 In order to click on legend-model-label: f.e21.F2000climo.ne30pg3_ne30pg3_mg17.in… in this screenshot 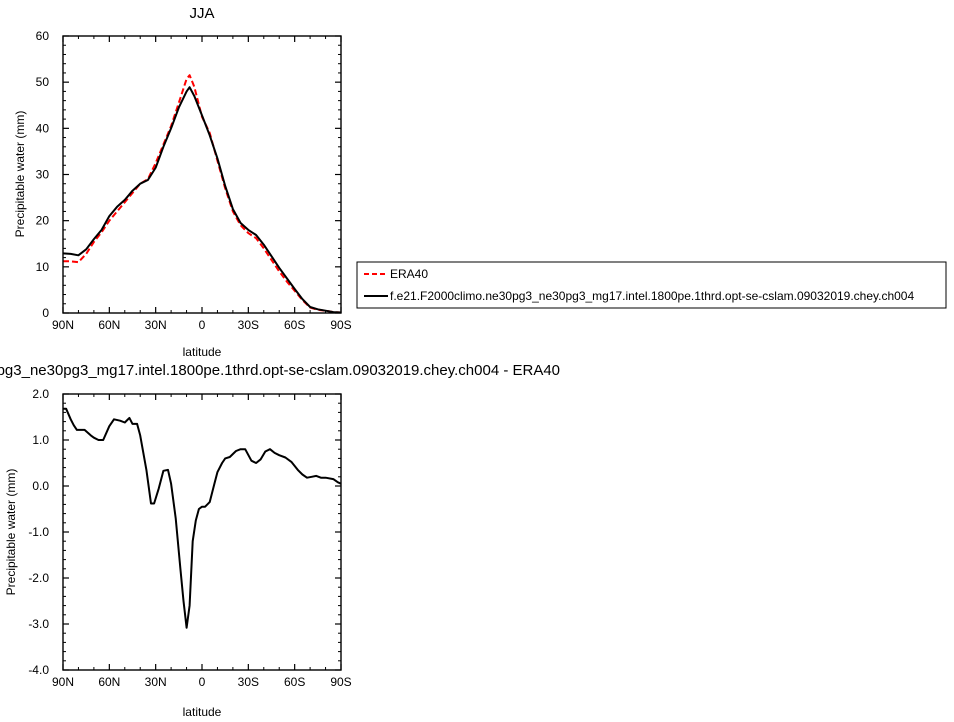, I will do `click(652, 296)`.